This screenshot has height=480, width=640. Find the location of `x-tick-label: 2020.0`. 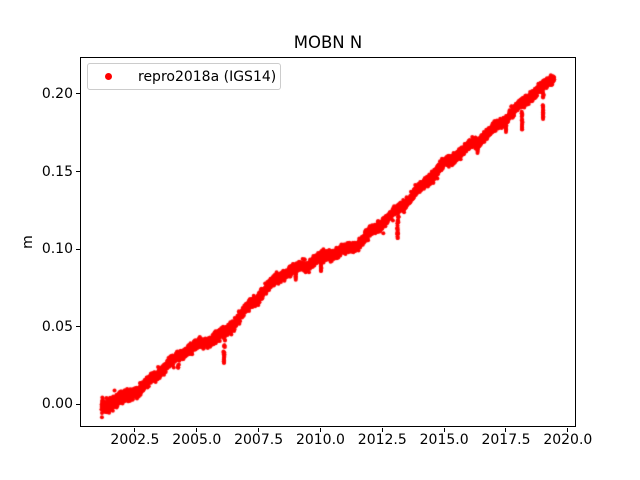

x-tick-label: 2020.0 is located at coordinates (568, 440).